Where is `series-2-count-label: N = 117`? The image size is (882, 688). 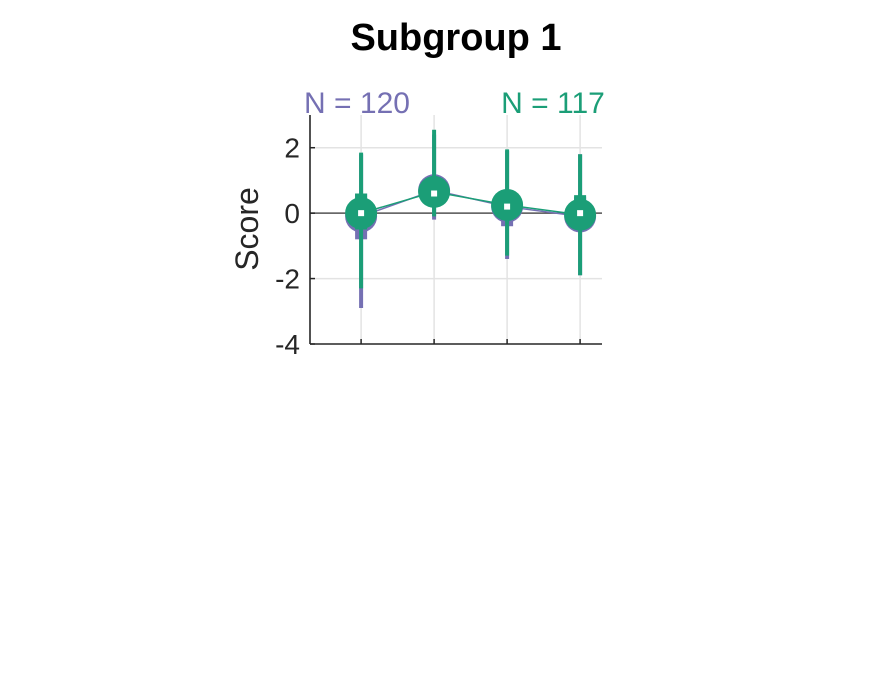 series-2-count-label: N = 117 is located at coordinates (553, 103).